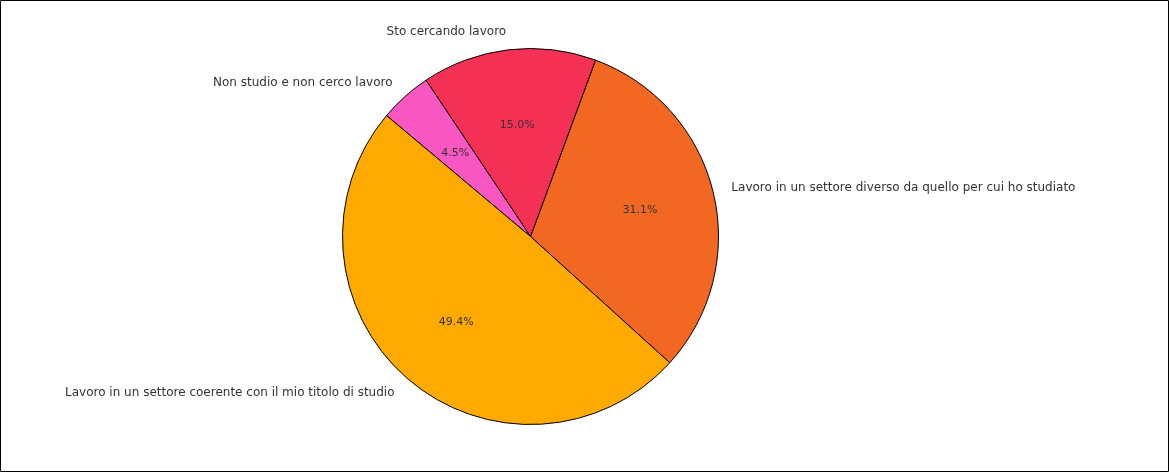 This screenshot has width=1169, height=472. What do you see at coordinates (302, 82) in the screenshot?
I see `slice-label: Non studio e non cerco lavoro` at bounding box center [302, 82].